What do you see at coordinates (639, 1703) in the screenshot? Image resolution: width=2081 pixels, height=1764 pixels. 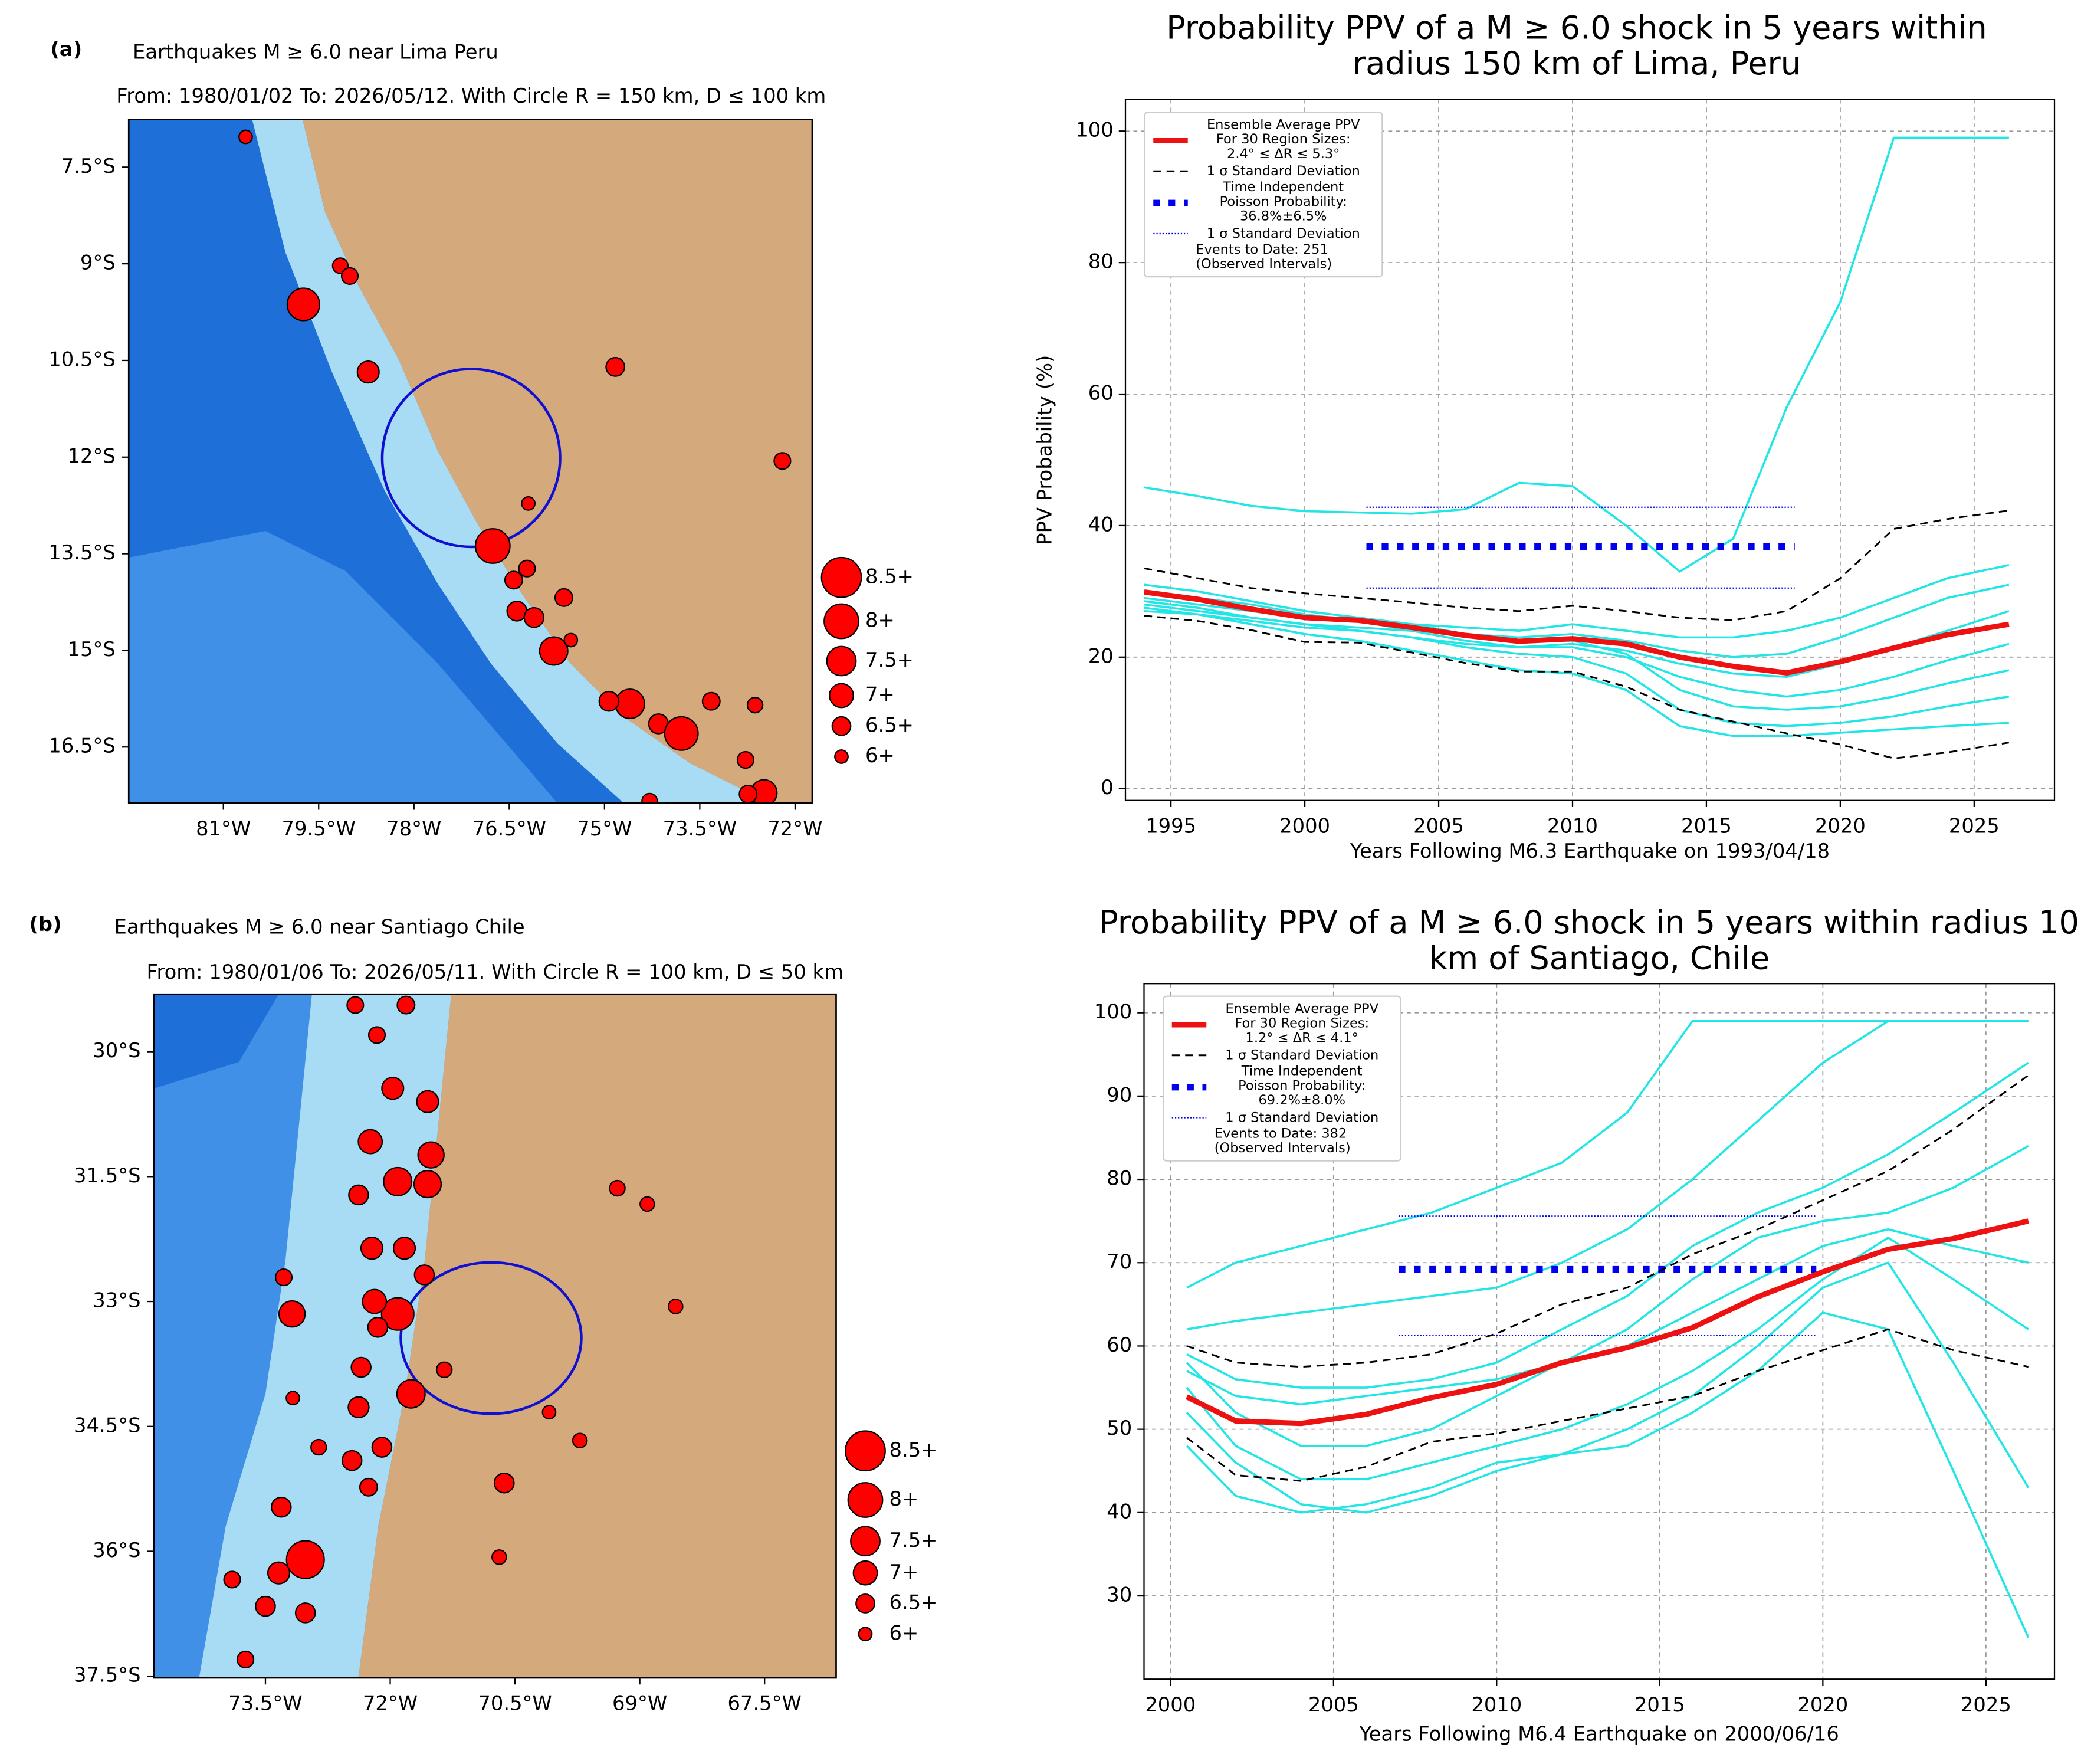 I see `x-tick-label: 69°W` at bounding box center [639, 1703].